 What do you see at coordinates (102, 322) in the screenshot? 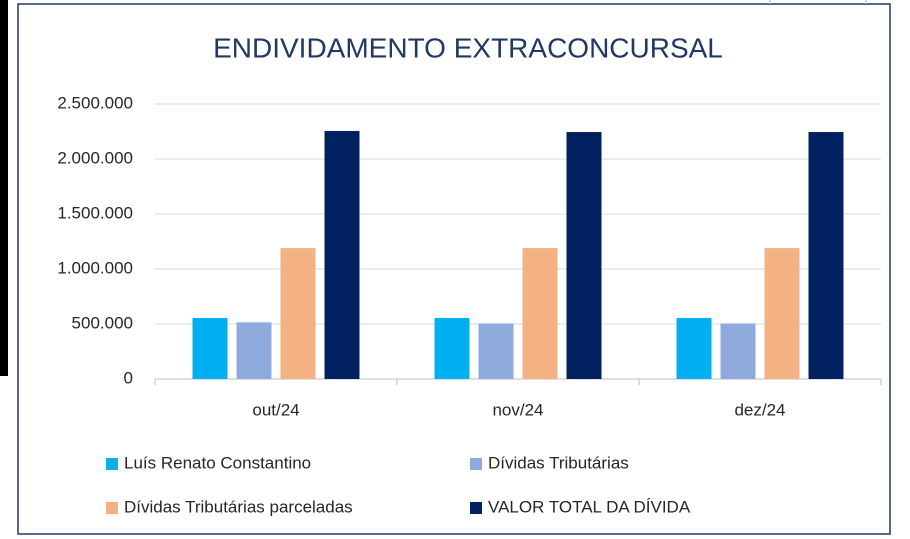
I see `y-tick-label: 500.000` at bounding box center [102, 322].